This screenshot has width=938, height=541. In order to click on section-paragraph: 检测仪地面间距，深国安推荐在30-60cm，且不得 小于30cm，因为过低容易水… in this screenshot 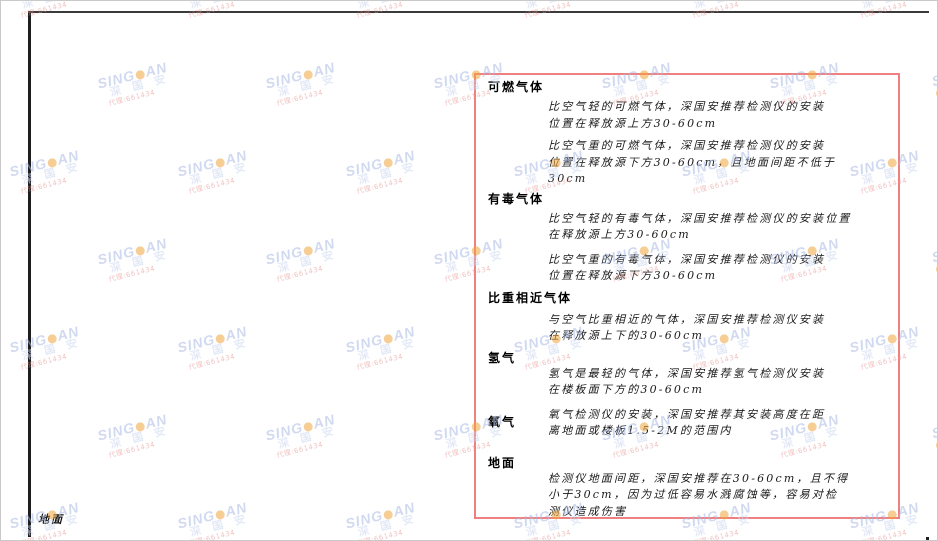, I will do `click(699, 494)`.